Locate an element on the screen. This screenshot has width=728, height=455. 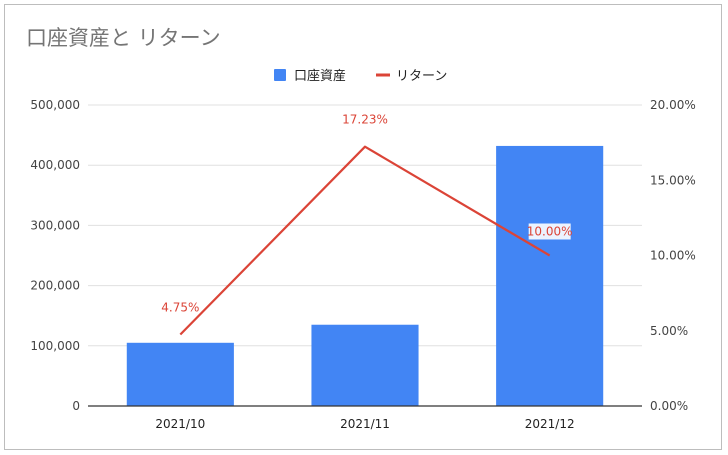
x-tick-label: 2021/12 is located at coordinates (550, 424).